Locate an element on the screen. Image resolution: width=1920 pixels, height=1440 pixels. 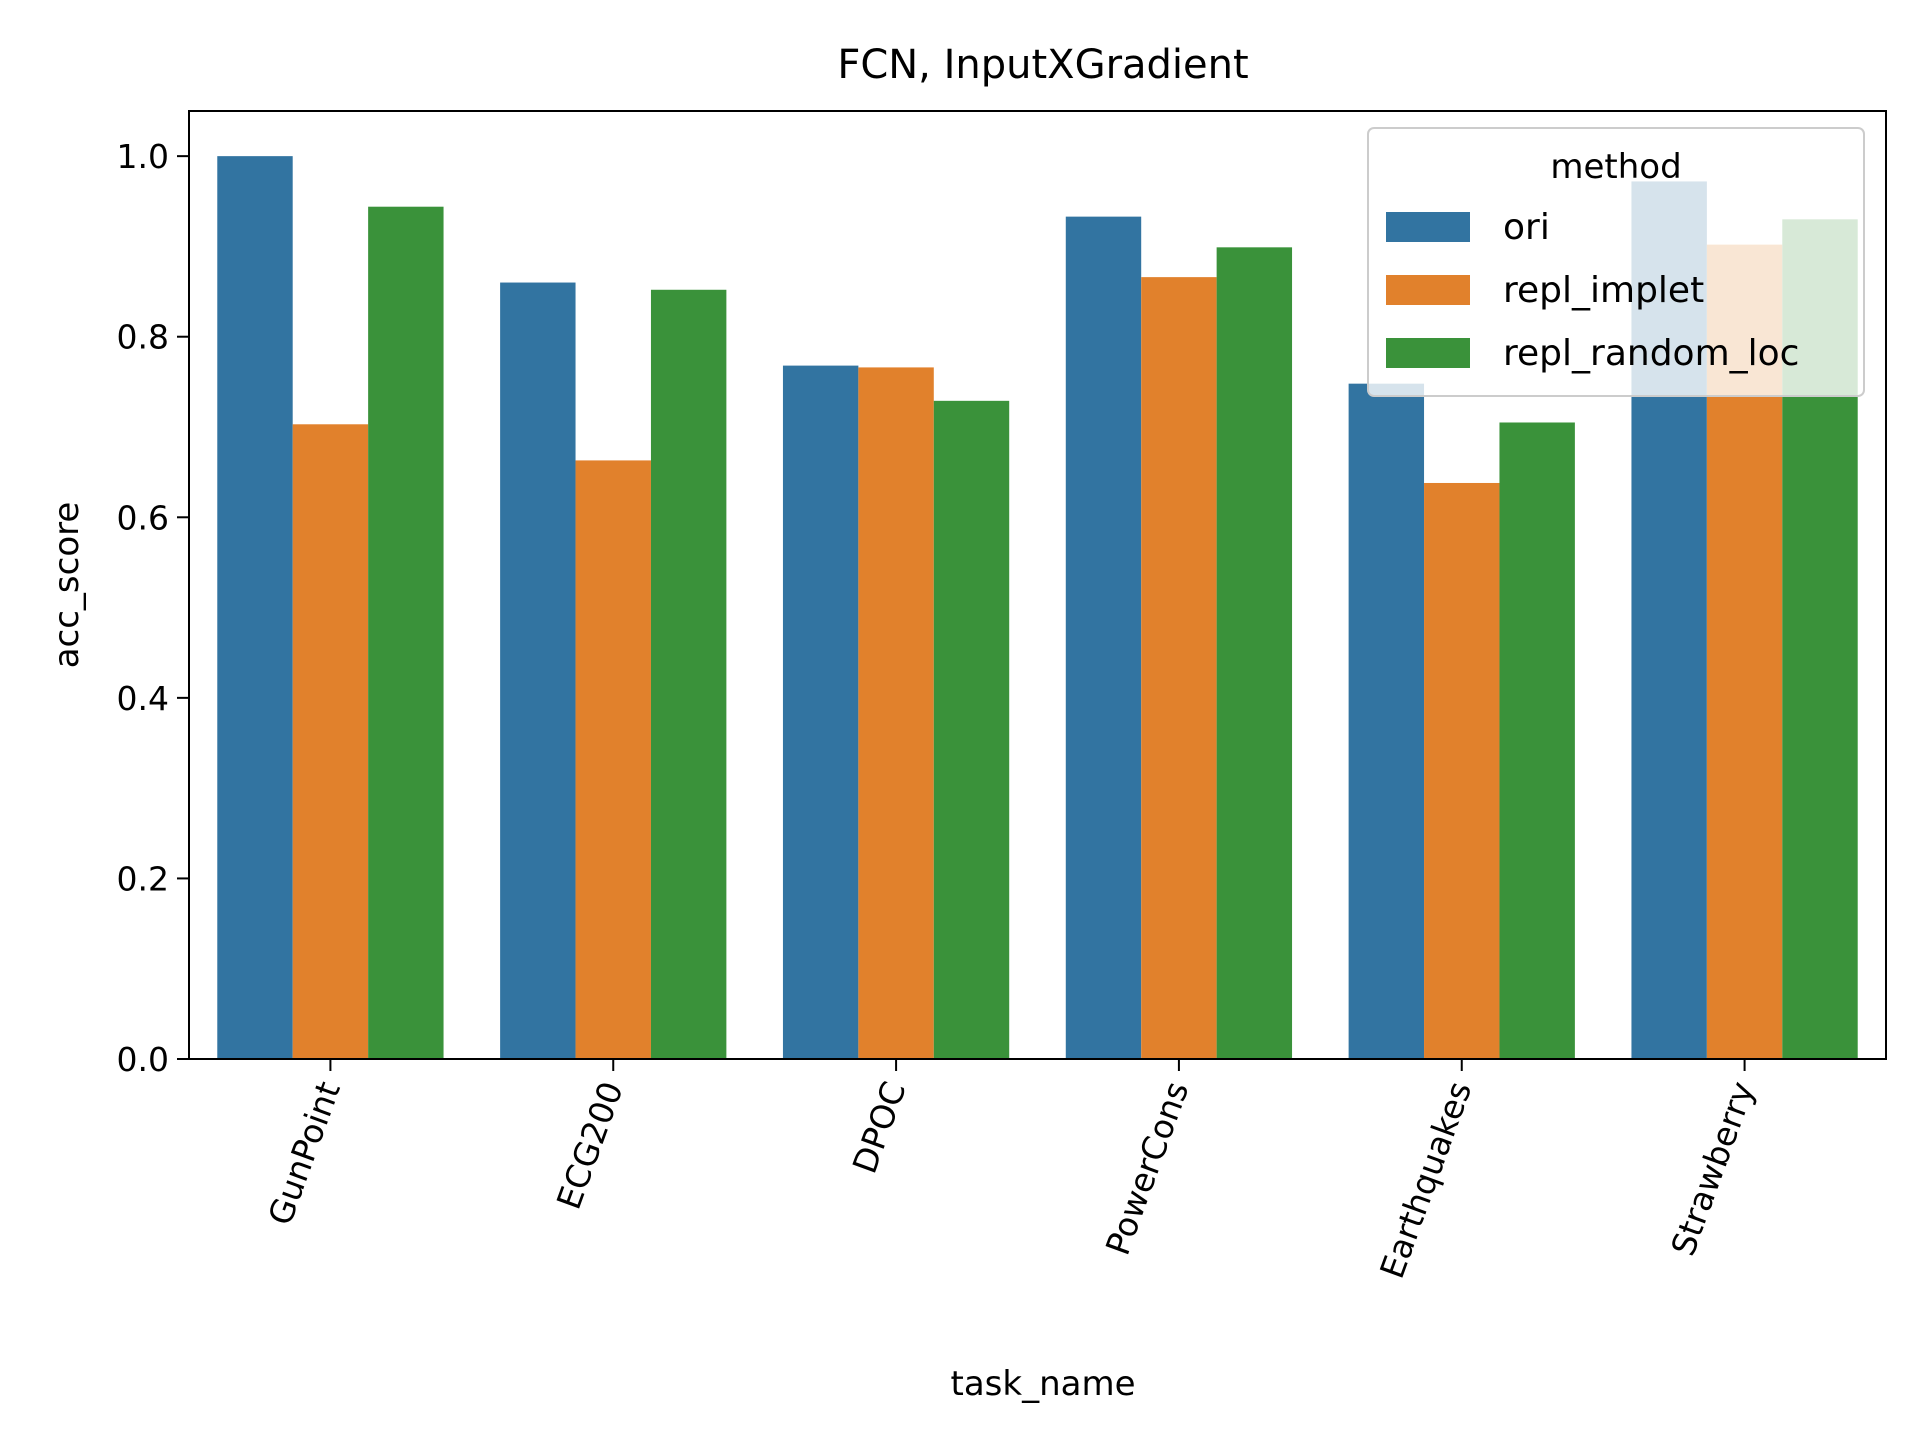
bar-repl_implet-ECG200 is located at coordinates (613, 759).